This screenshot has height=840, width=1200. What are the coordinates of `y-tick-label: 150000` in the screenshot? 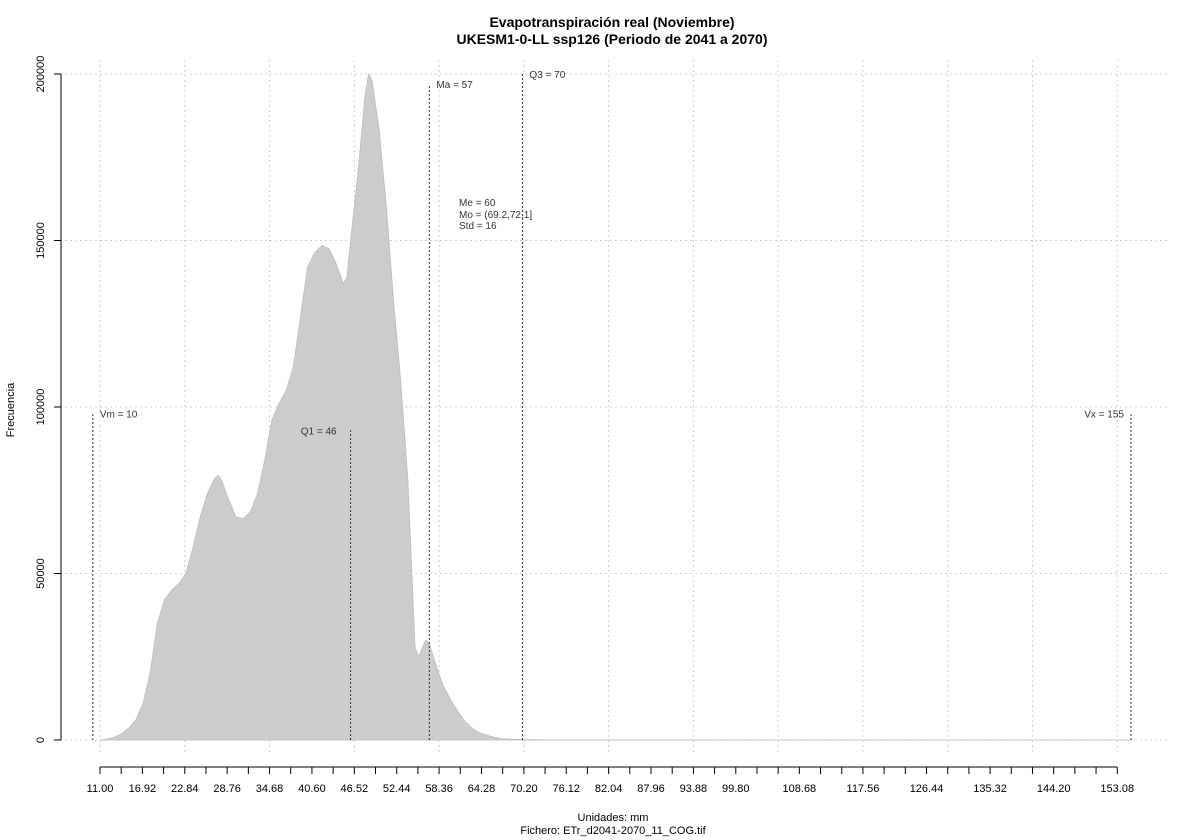 It's located at (41, 240).